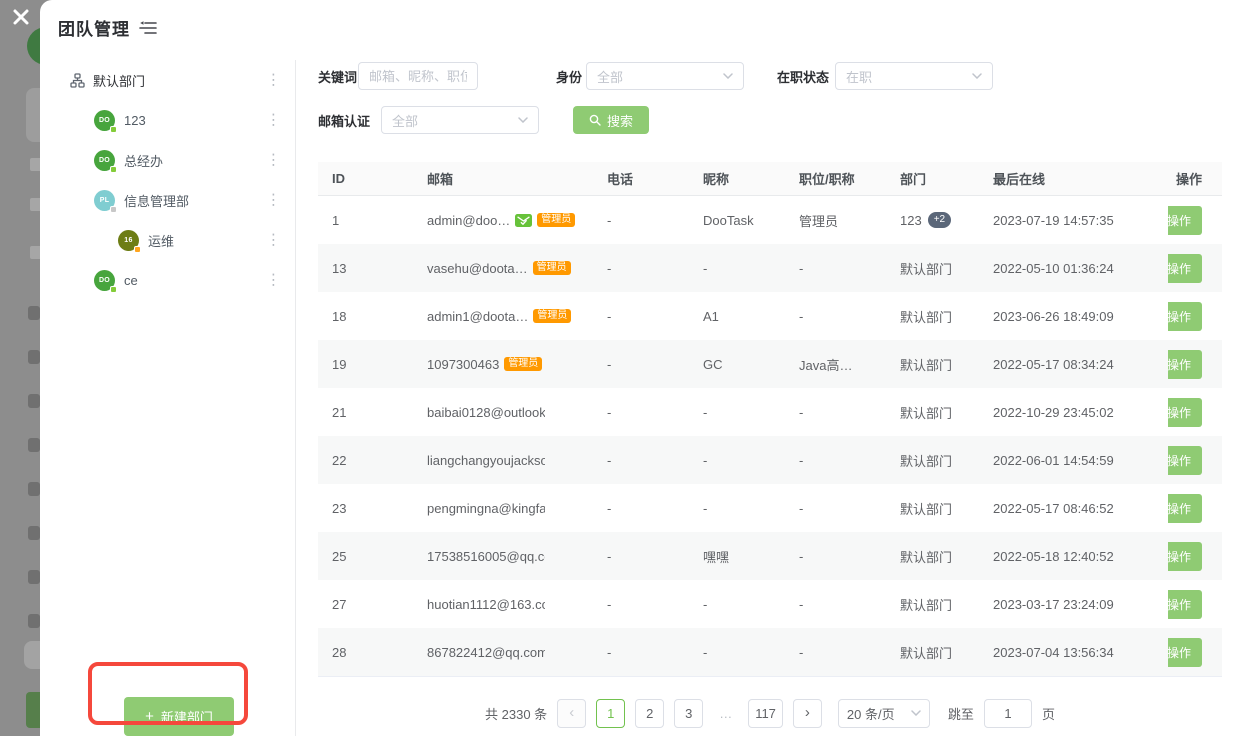  Describe the element at coordinates (960, 714) in the screenshot. I see `jump-to-label: 跳至` at that location.